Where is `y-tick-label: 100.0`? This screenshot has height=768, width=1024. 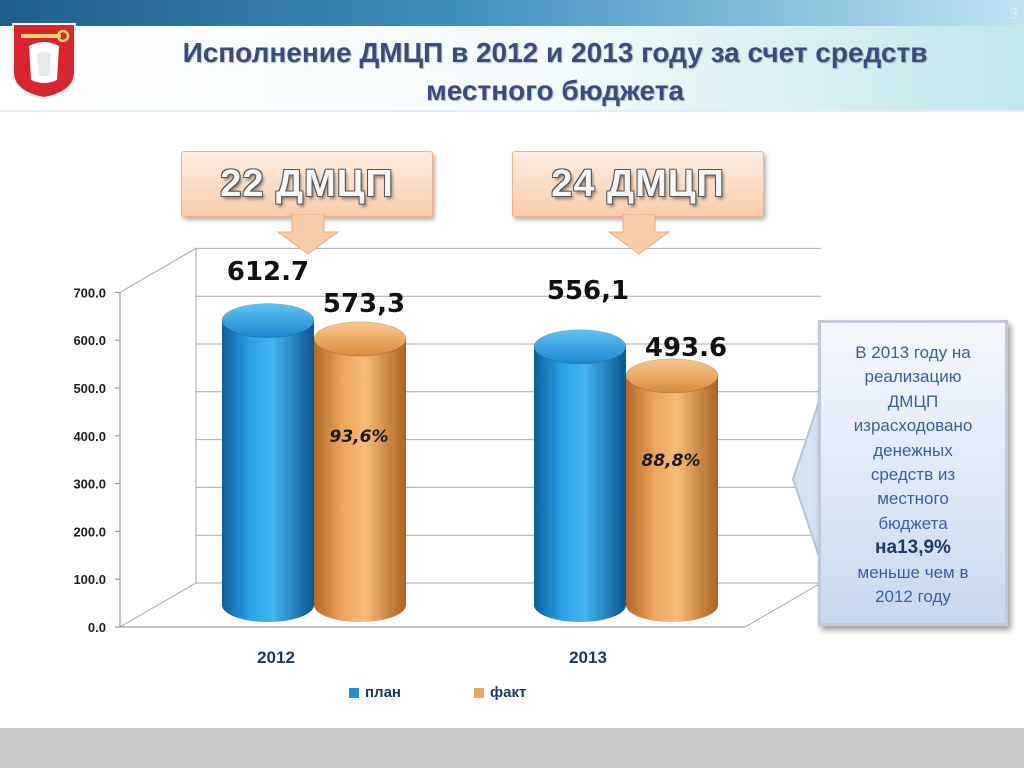
y-tick-label: 100.0 is located at coordinates (89, 579).